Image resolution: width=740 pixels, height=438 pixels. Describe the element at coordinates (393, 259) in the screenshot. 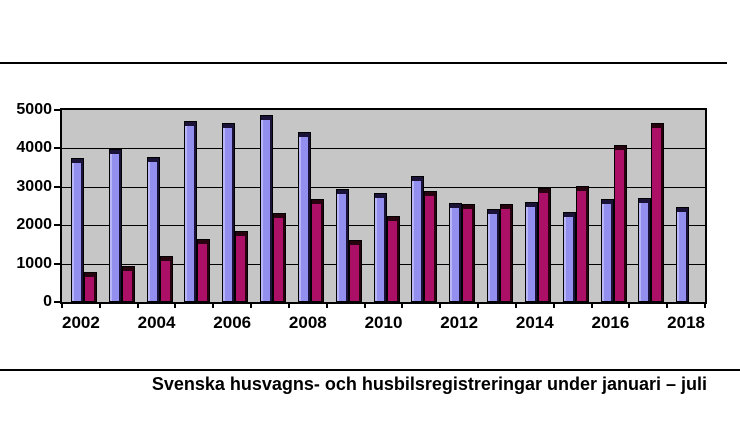

I see `bar-husbilar-2010` at that location.